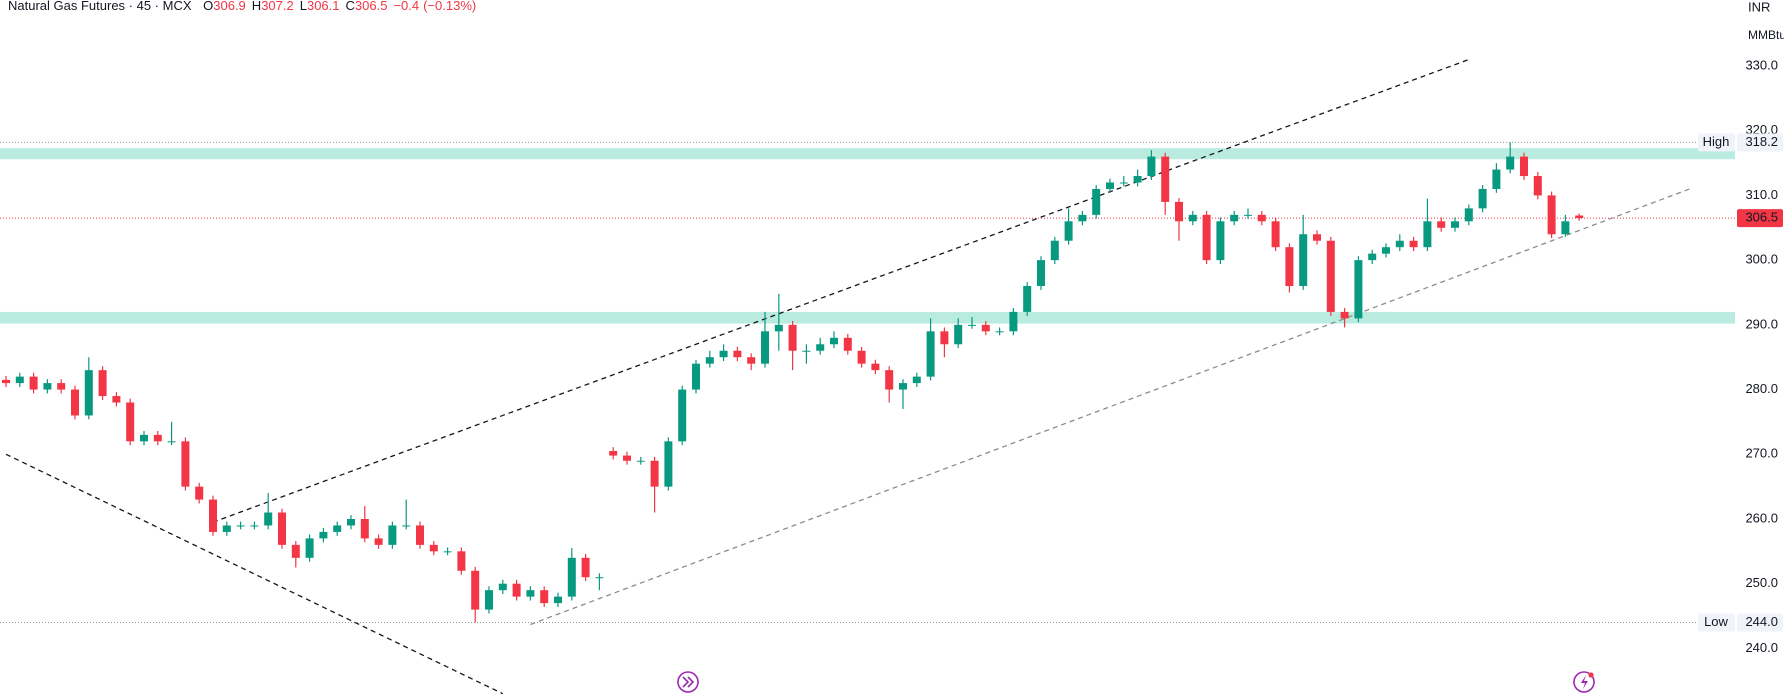  I want to click on y-tick-label: 280.0, so click(1761, 388).